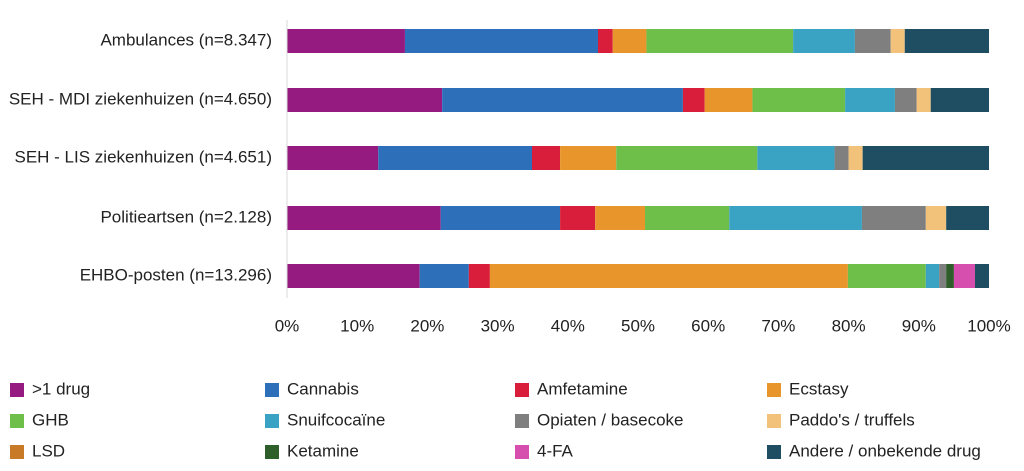 The height and width of the screenshot is (471, 1024). What do you see at coordinates (176, 274) in the screenshot?
I see `y-tick-label: EHBO-posten (n=13.296)` at bounding box center [176, 274].